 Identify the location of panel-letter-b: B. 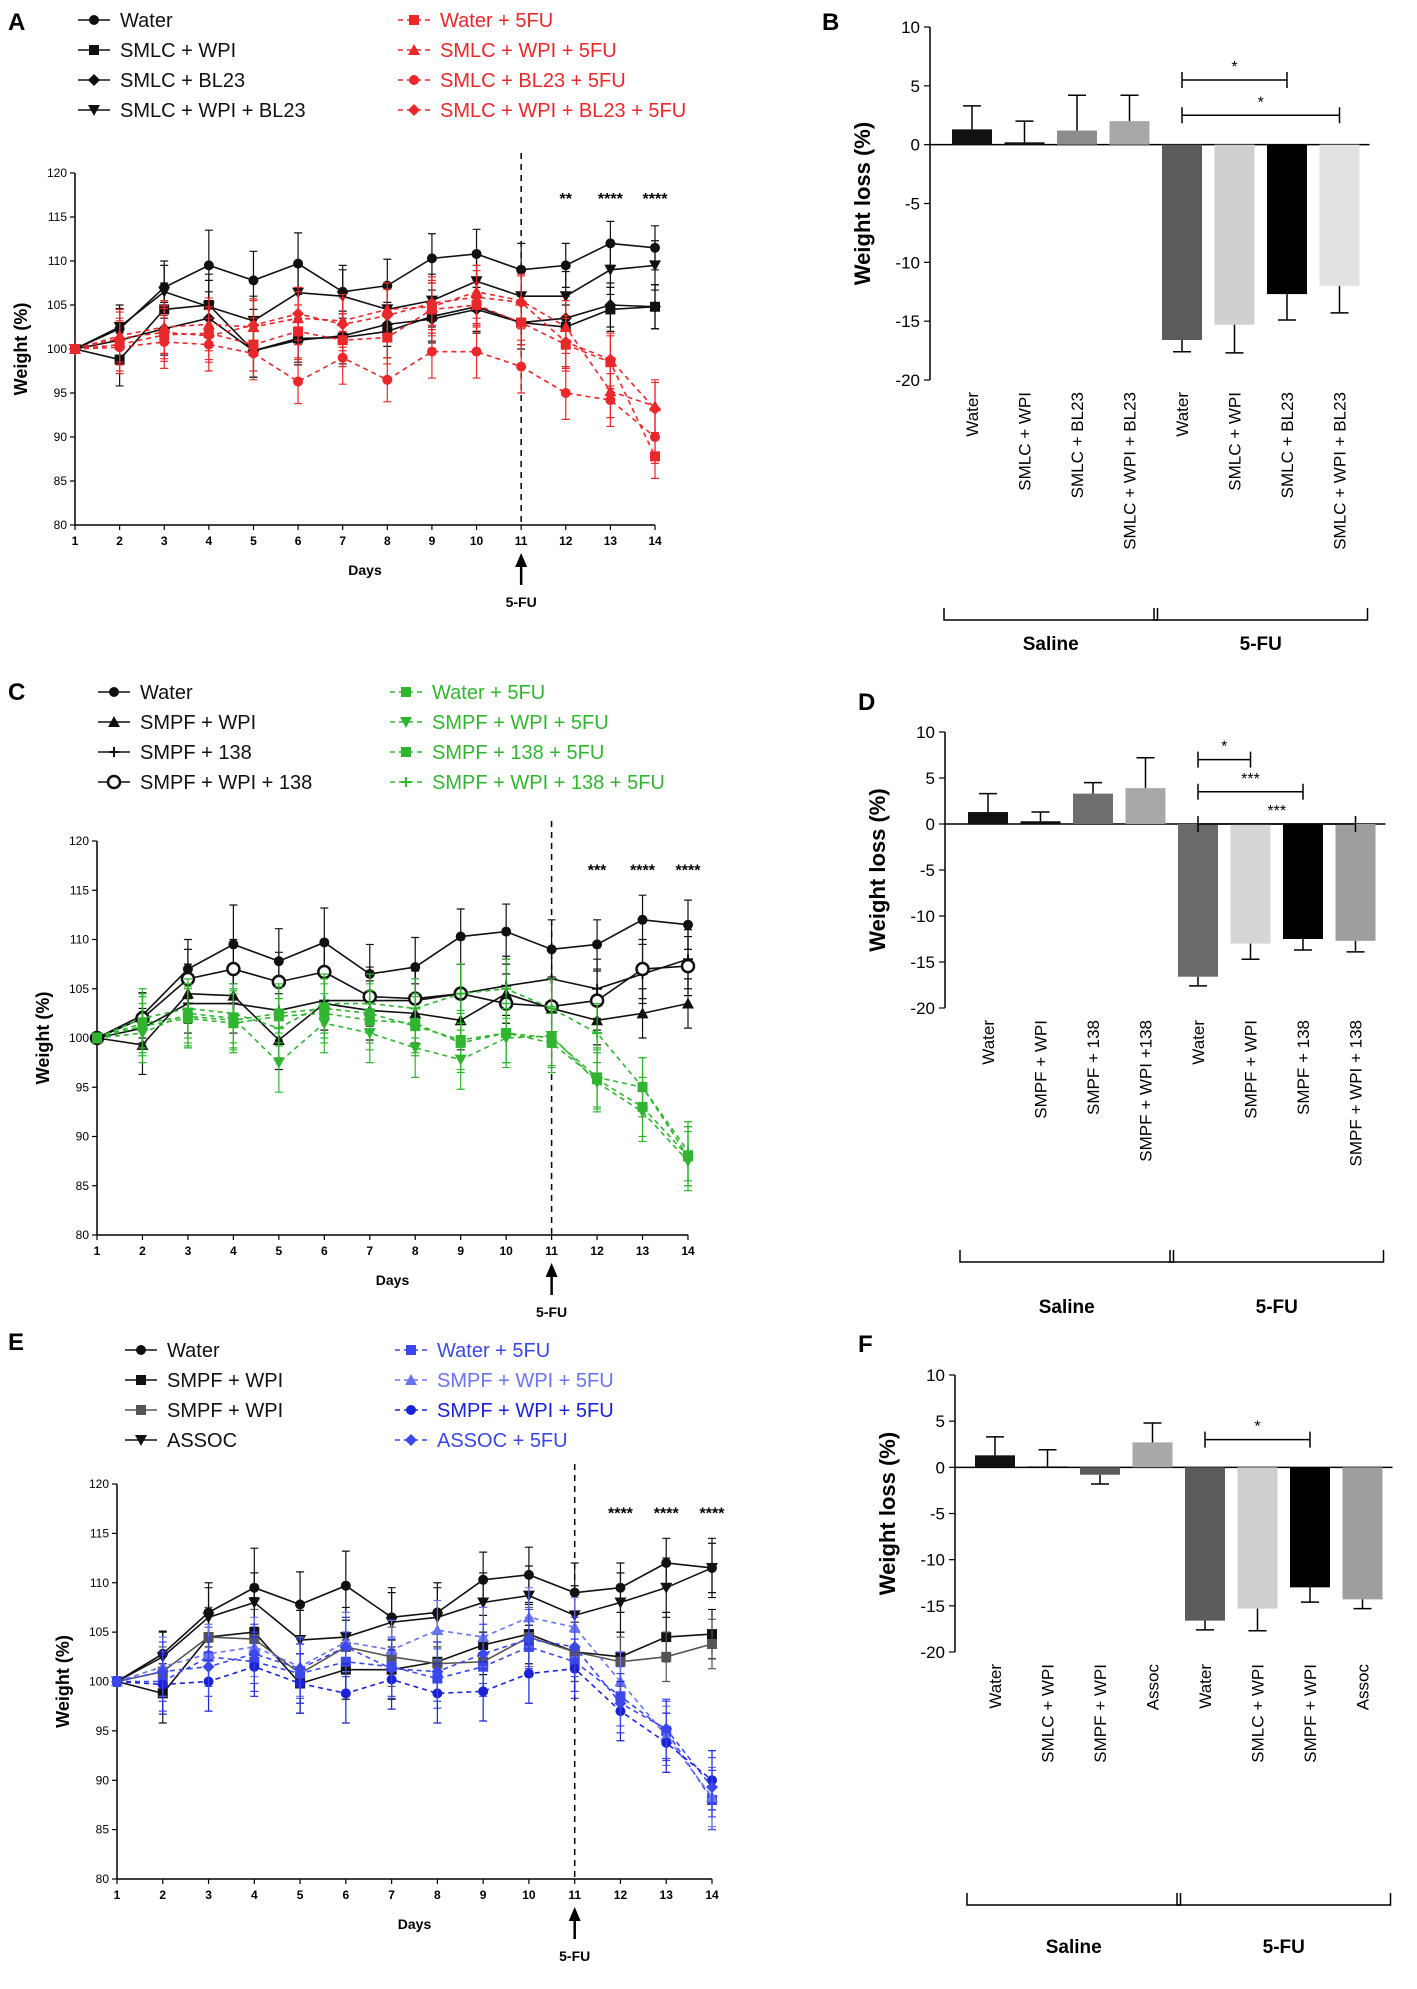
(830, 22).